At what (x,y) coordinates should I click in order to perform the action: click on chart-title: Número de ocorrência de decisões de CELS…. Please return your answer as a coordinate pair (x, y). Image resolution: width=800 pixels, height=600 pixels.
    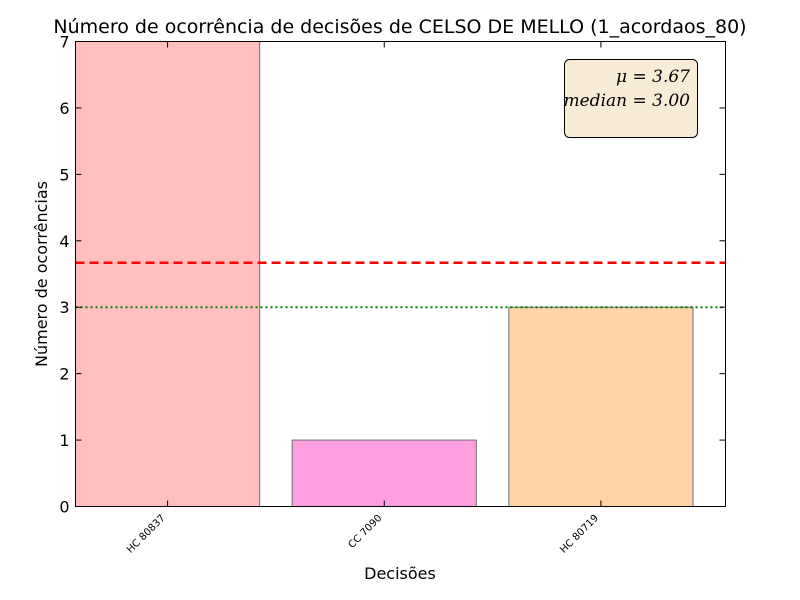
    Looking at the image, I should click on (399, 27).